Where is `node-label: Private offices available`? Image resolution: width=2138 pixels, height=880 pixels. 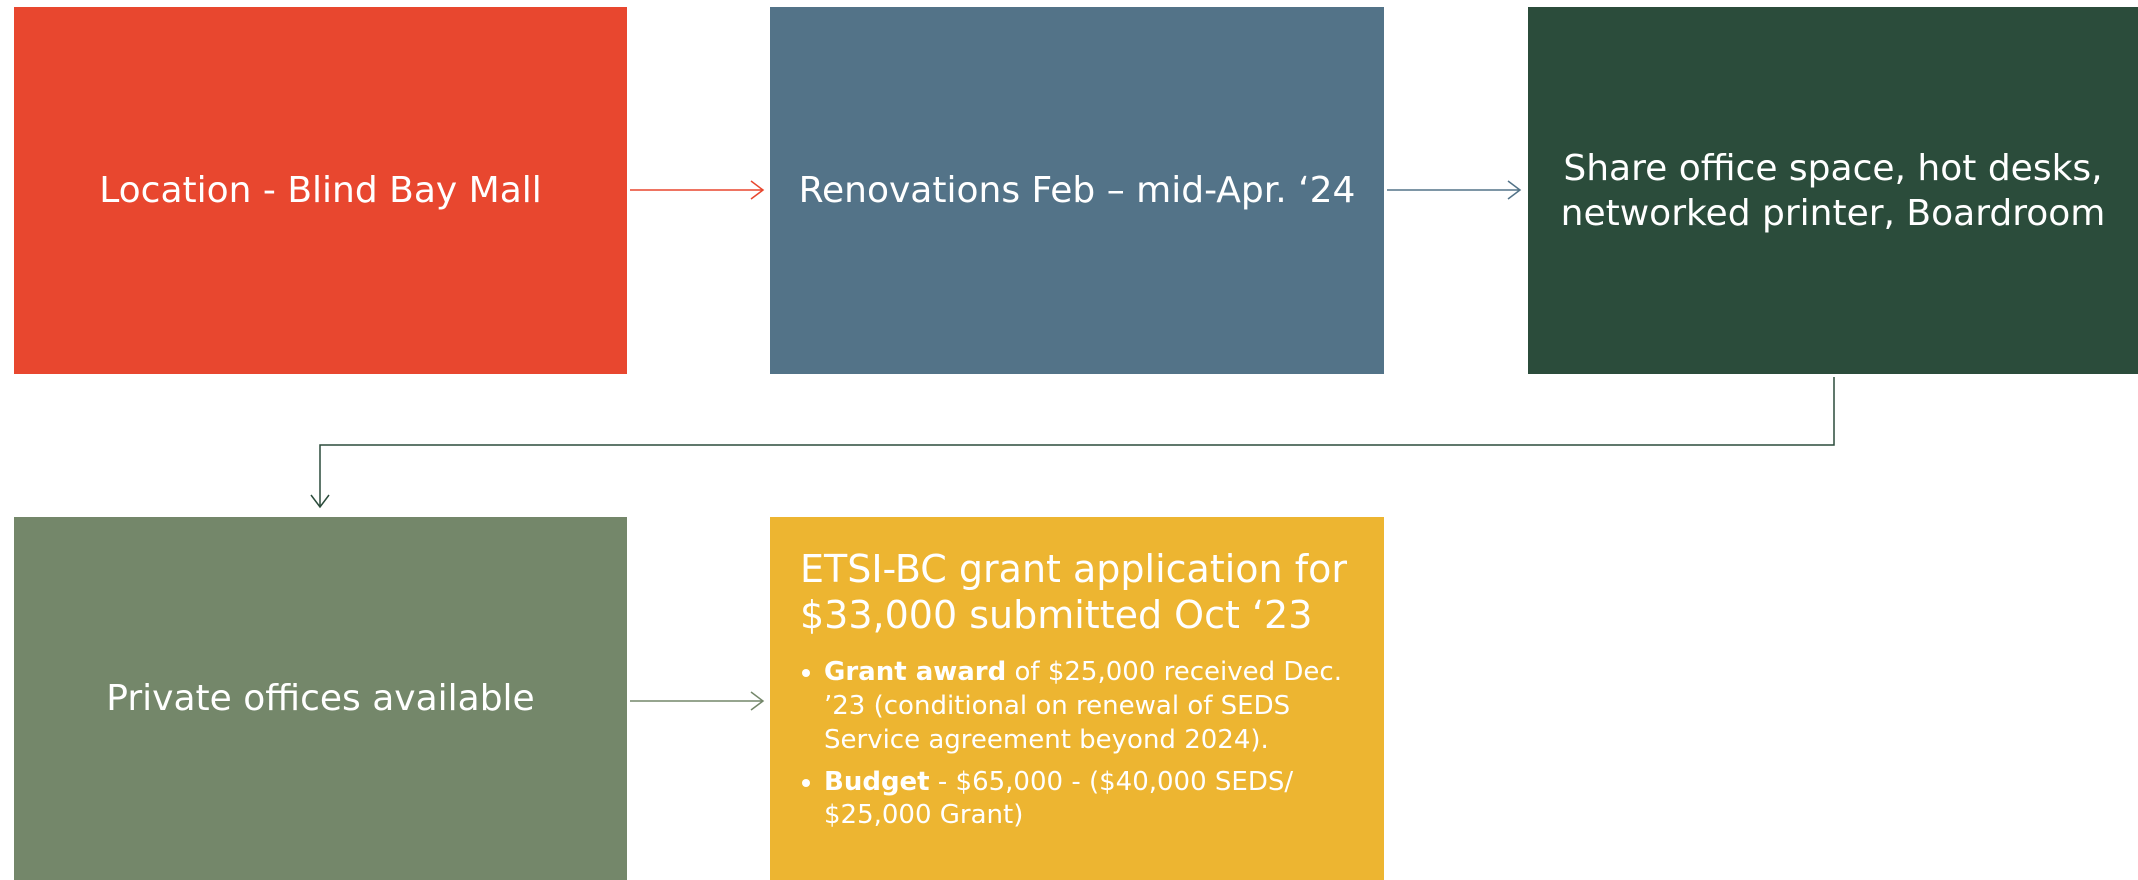
node-label: Private offices available is located at coordinates (320, 698).